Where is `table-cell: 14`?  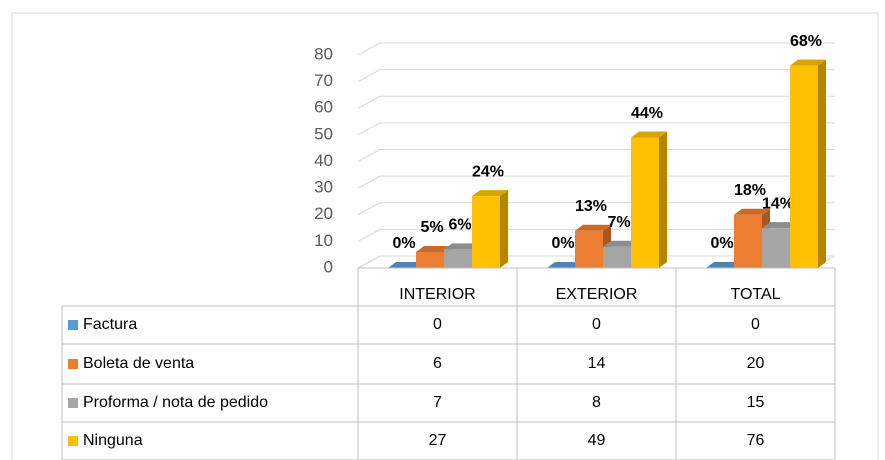 table-cell: 14 is located at coordinates (597, 363).